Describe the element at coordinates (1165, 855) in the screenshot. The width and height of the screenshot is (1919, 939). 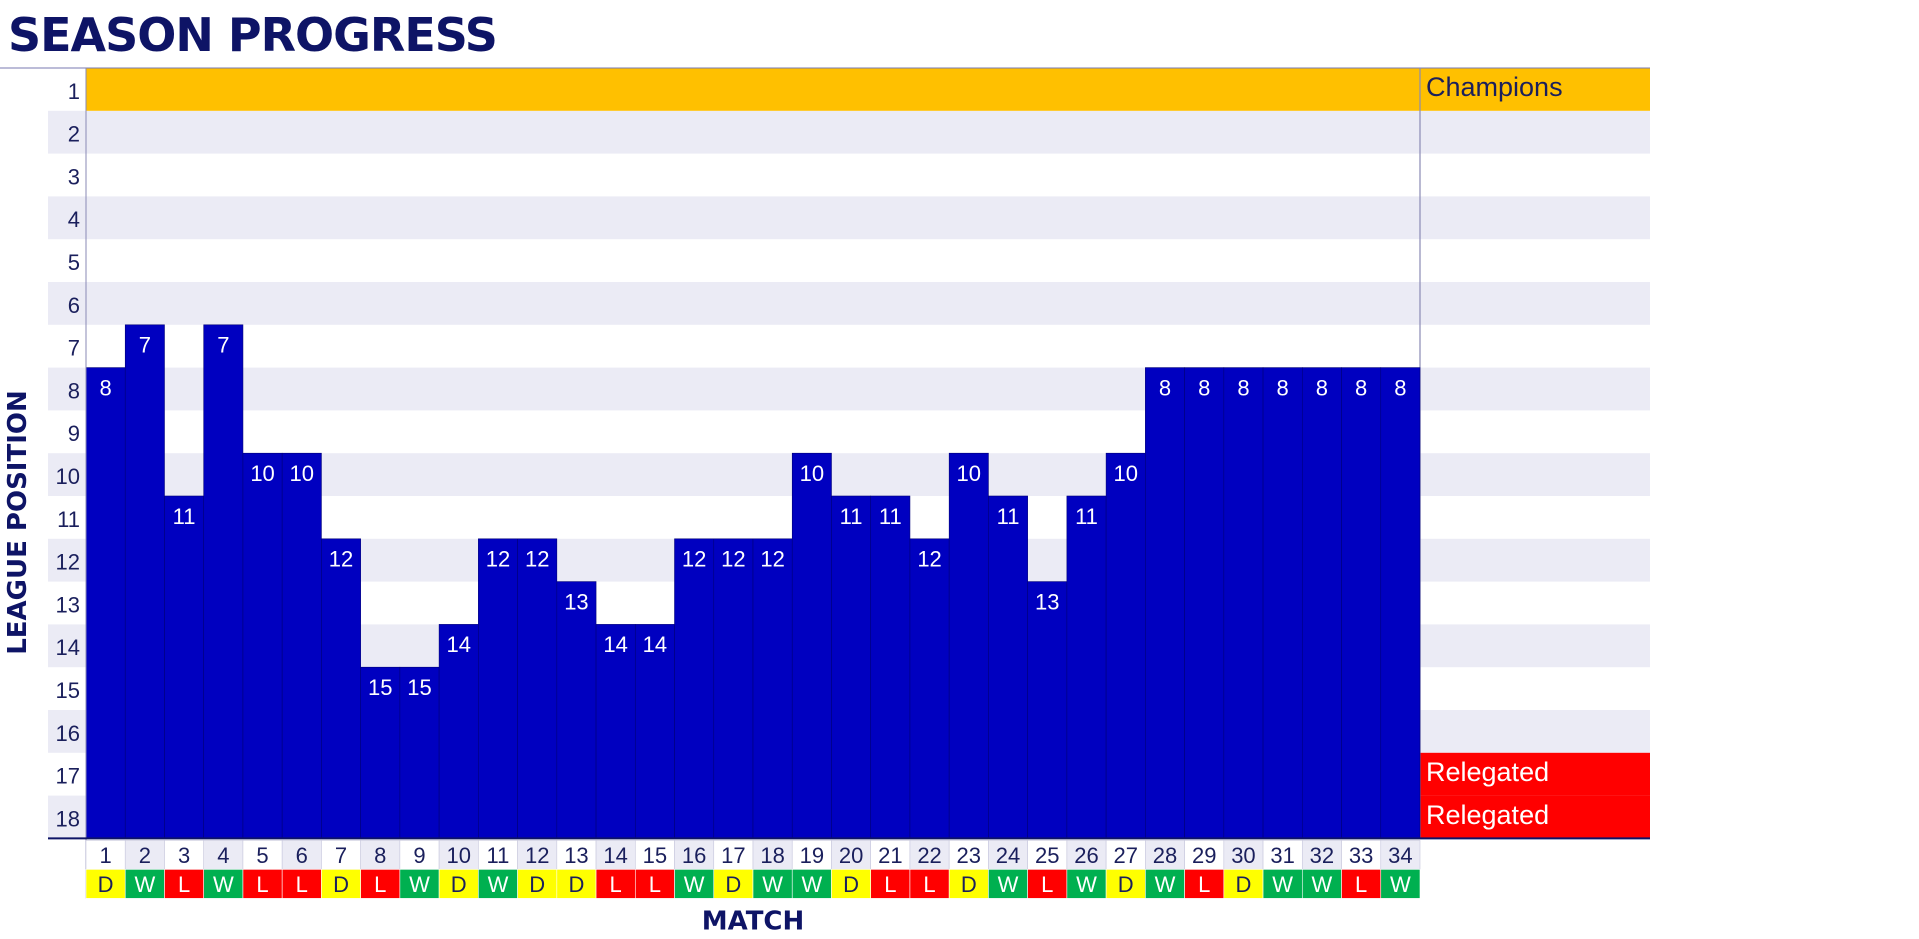
I see `match-number: 28` at that location.